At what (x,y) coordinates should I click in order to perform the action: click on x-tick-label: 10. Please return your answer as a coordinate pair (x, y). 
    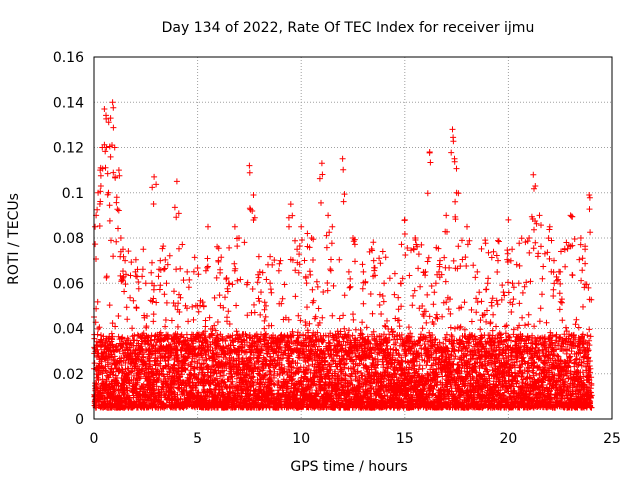
    Looking at the image, I should click on (301, 439).